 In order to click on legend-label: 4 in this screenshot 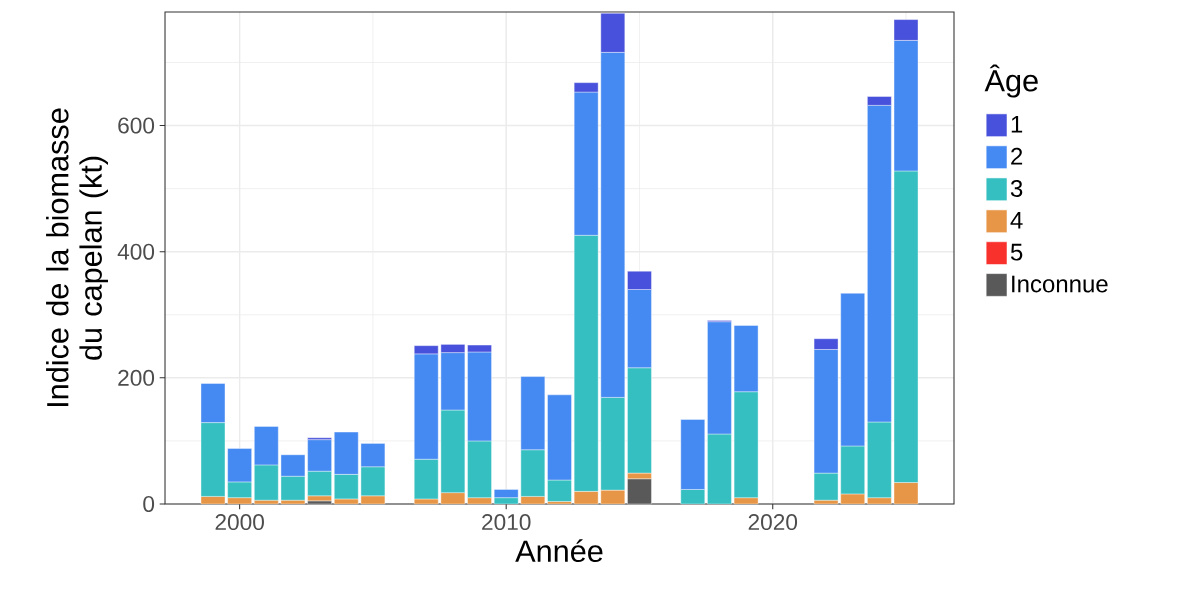, I will do `click(1016, 220)`.